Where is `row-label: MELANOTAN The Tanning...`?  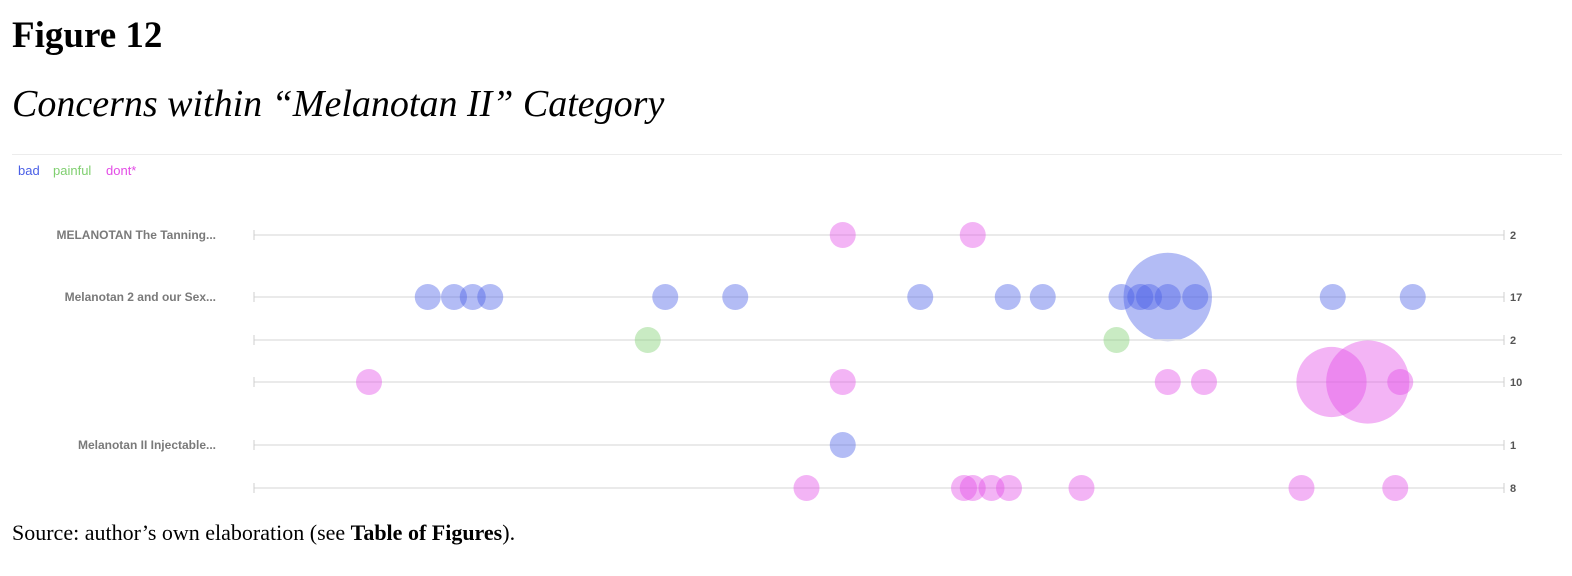 row-label: MELANOTAN The Tanning... is located at coordinates (136, 235).